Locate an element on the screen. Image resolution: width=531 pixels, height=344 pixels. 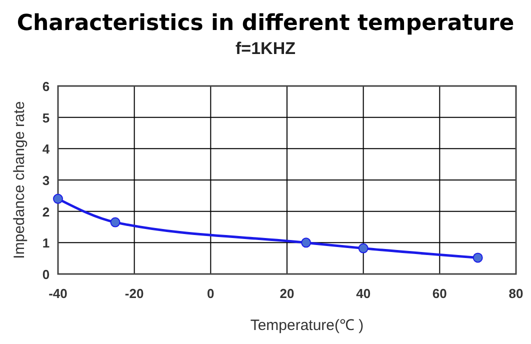
x-tick-label: 80 is located at coordinates (516, 293).